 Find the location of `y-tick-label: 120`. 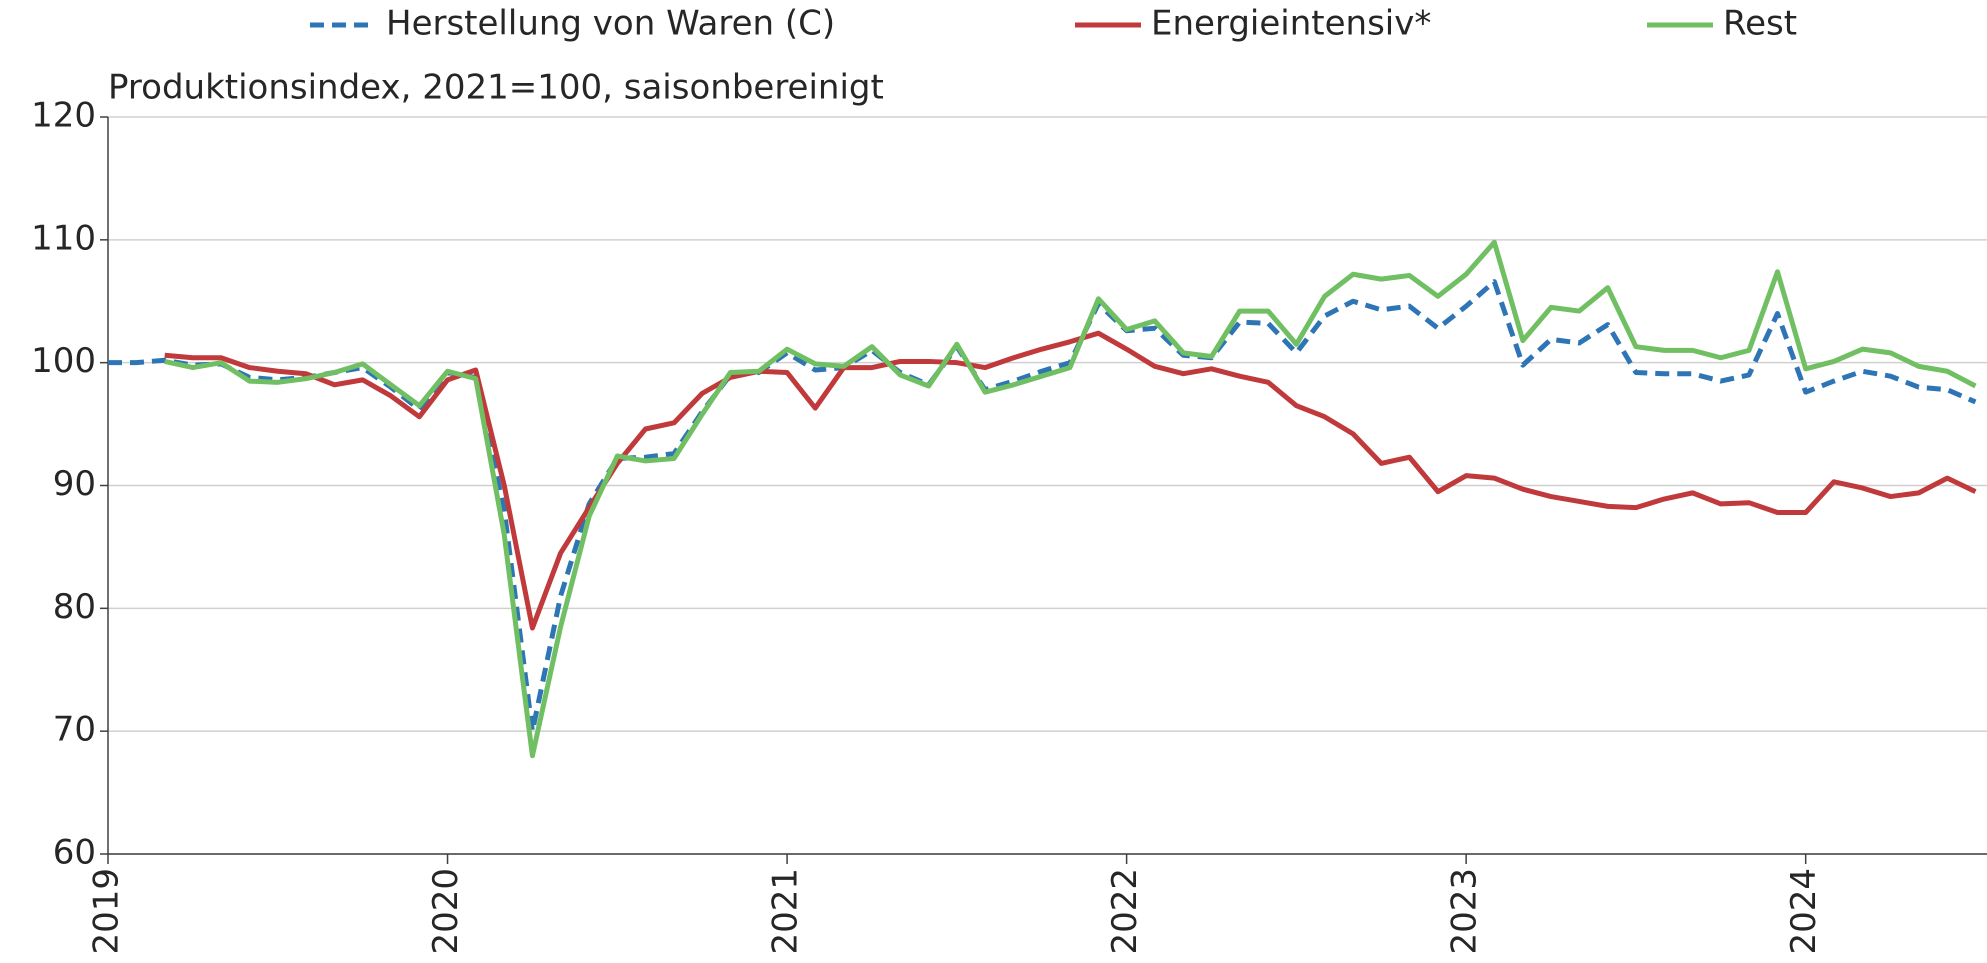

y-tick-label: 120 is located at coordinates (63, 116).